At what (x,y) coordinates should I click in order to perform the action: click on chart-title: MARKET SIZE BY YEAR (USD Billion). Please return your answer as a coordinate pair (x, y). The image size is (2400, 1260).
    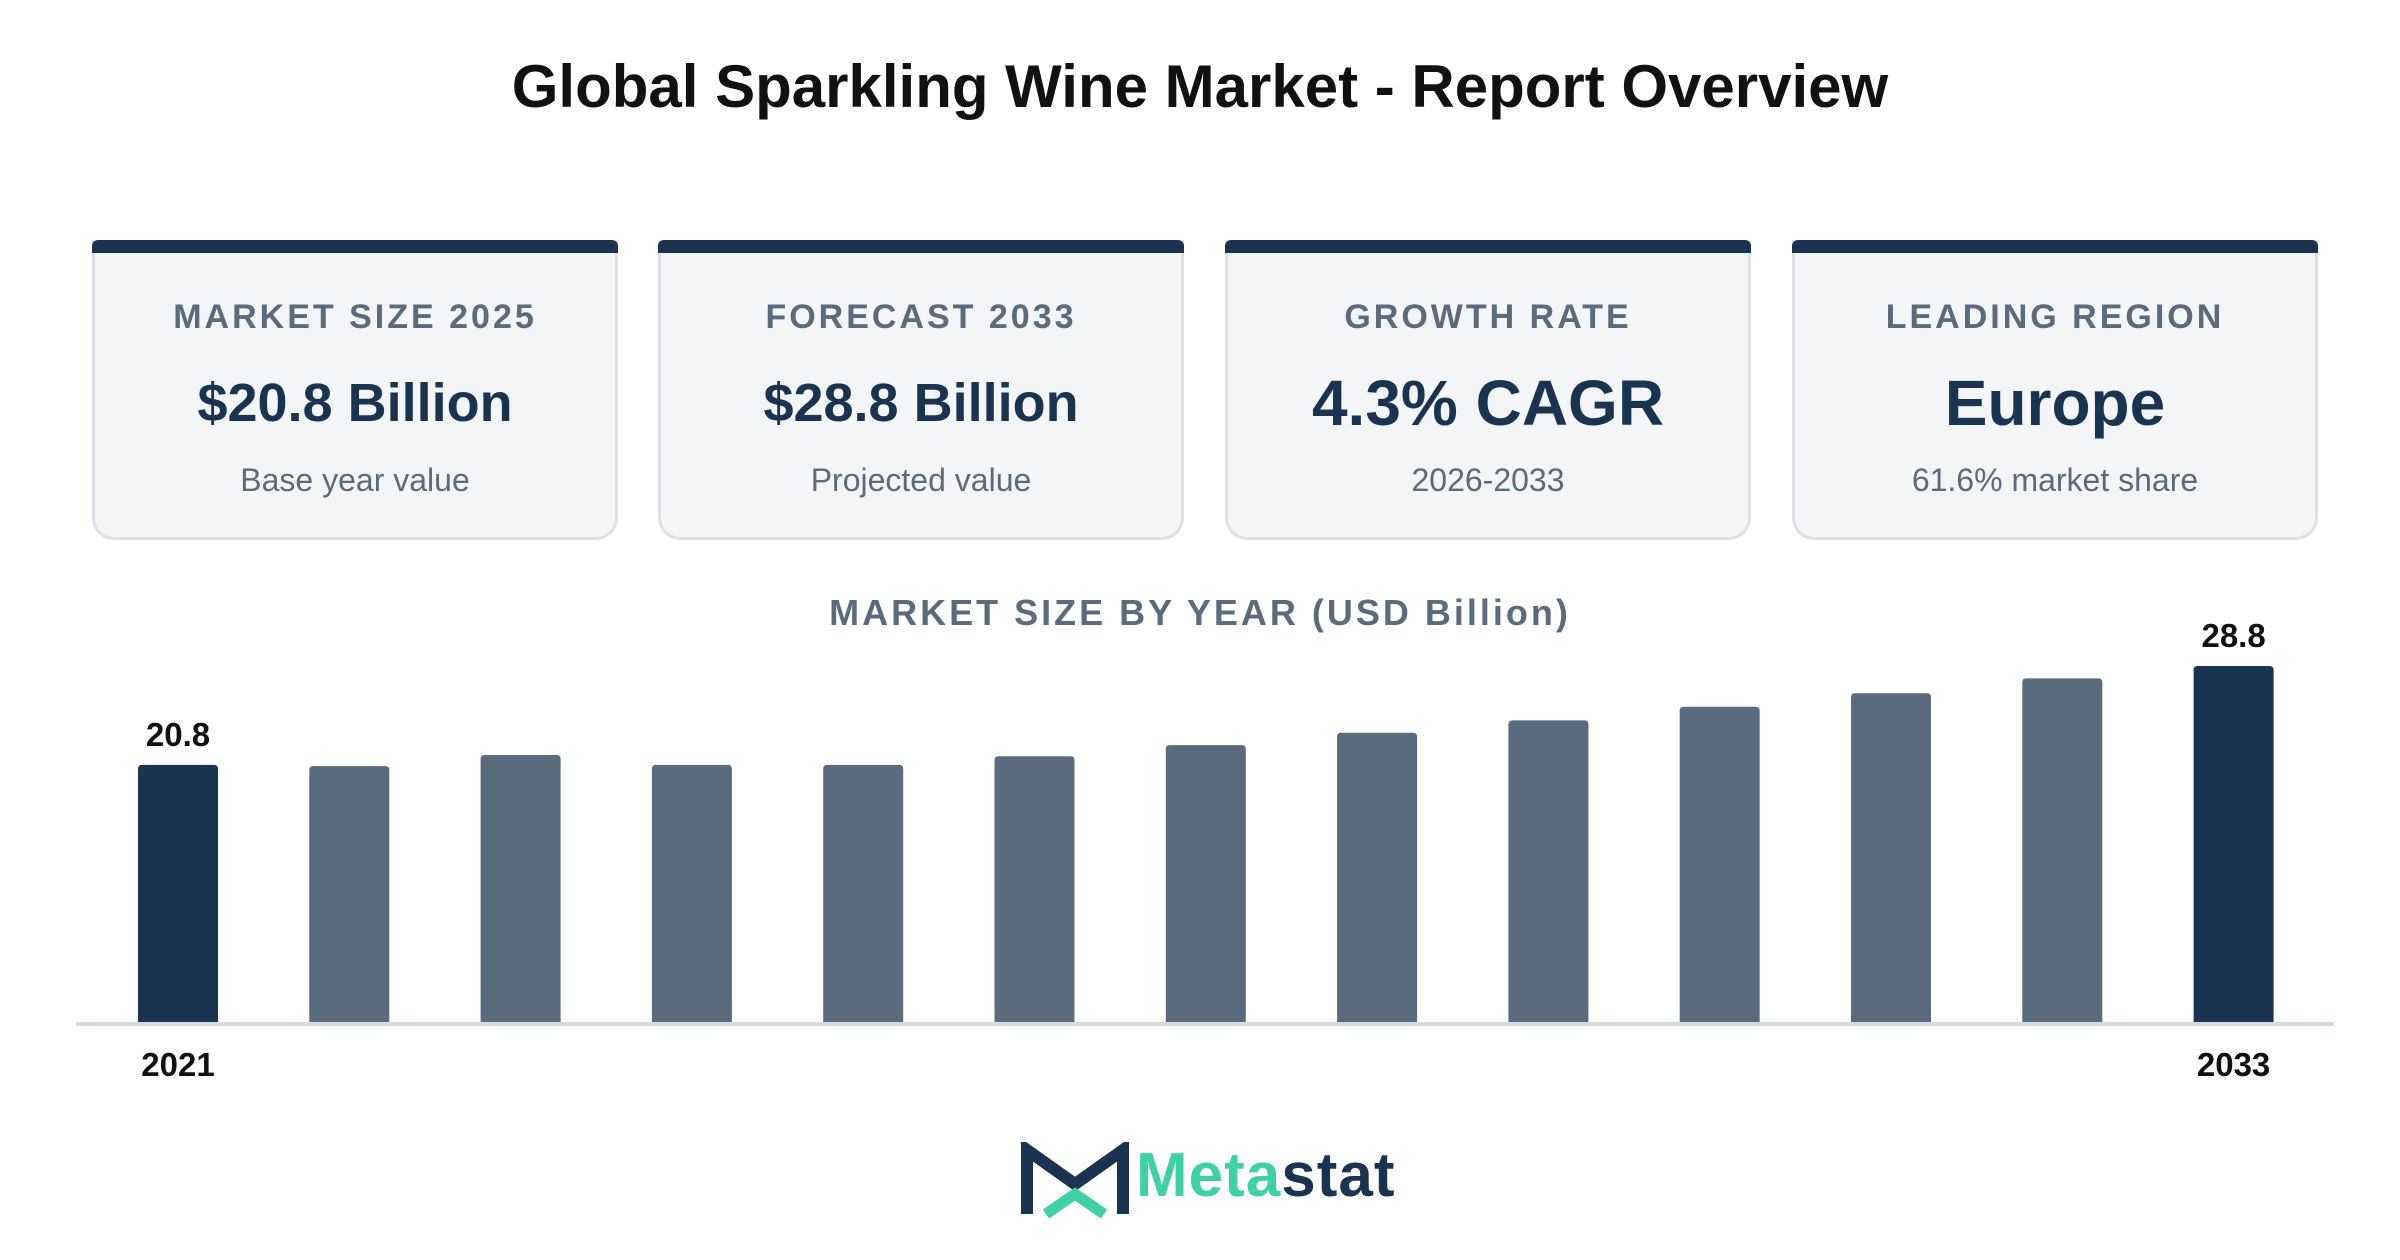
    Looking at the image, I should click on (1200, 612).